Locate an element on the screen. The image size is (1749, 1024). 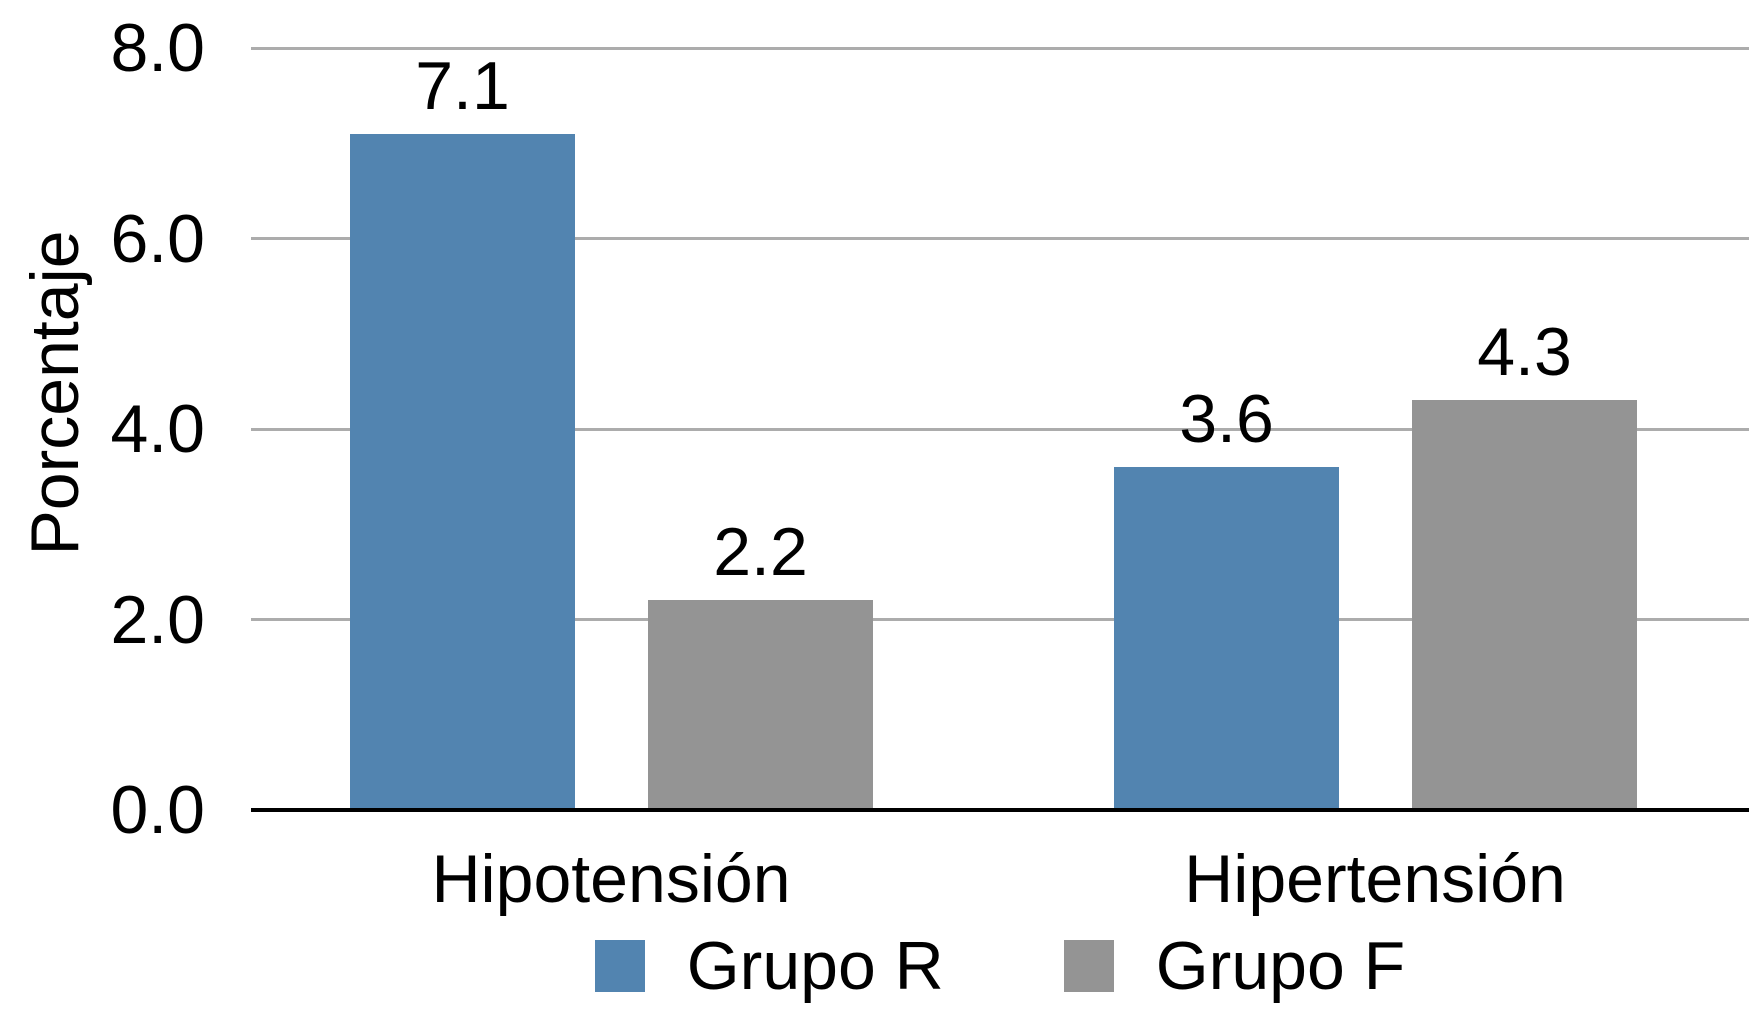
y-tick-label-6.0: 6.0 is located at coordinates (157, 238).